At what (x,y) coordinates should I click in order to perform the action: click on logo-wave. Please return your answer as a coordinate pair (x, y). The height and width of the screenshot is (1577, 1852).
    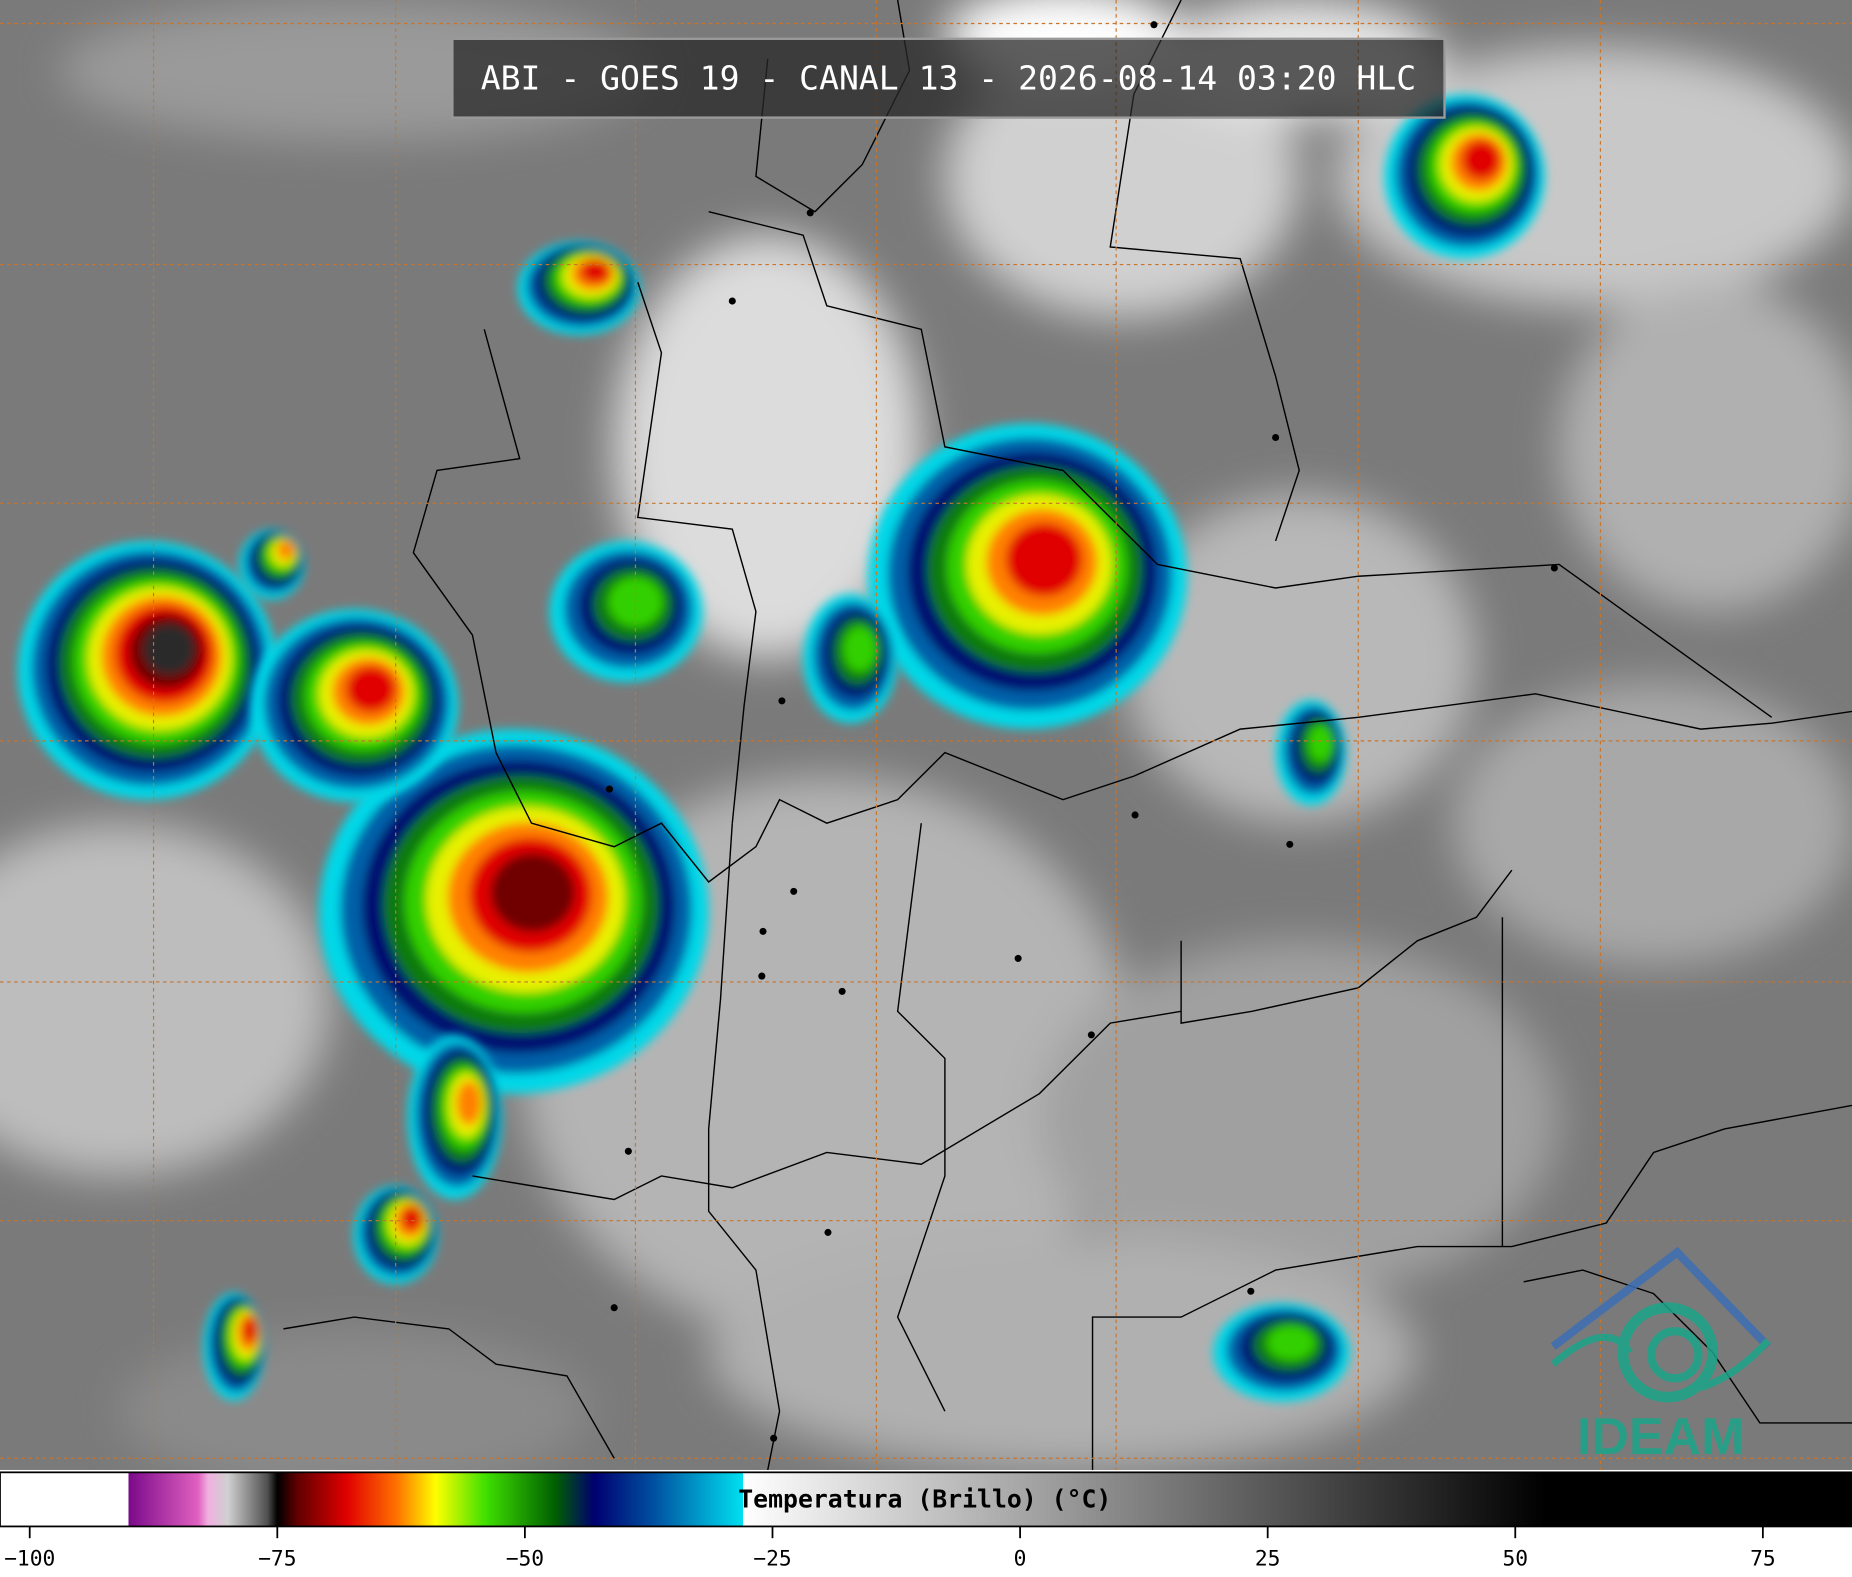
    Looking at the image, I should click on (1660, 1362).